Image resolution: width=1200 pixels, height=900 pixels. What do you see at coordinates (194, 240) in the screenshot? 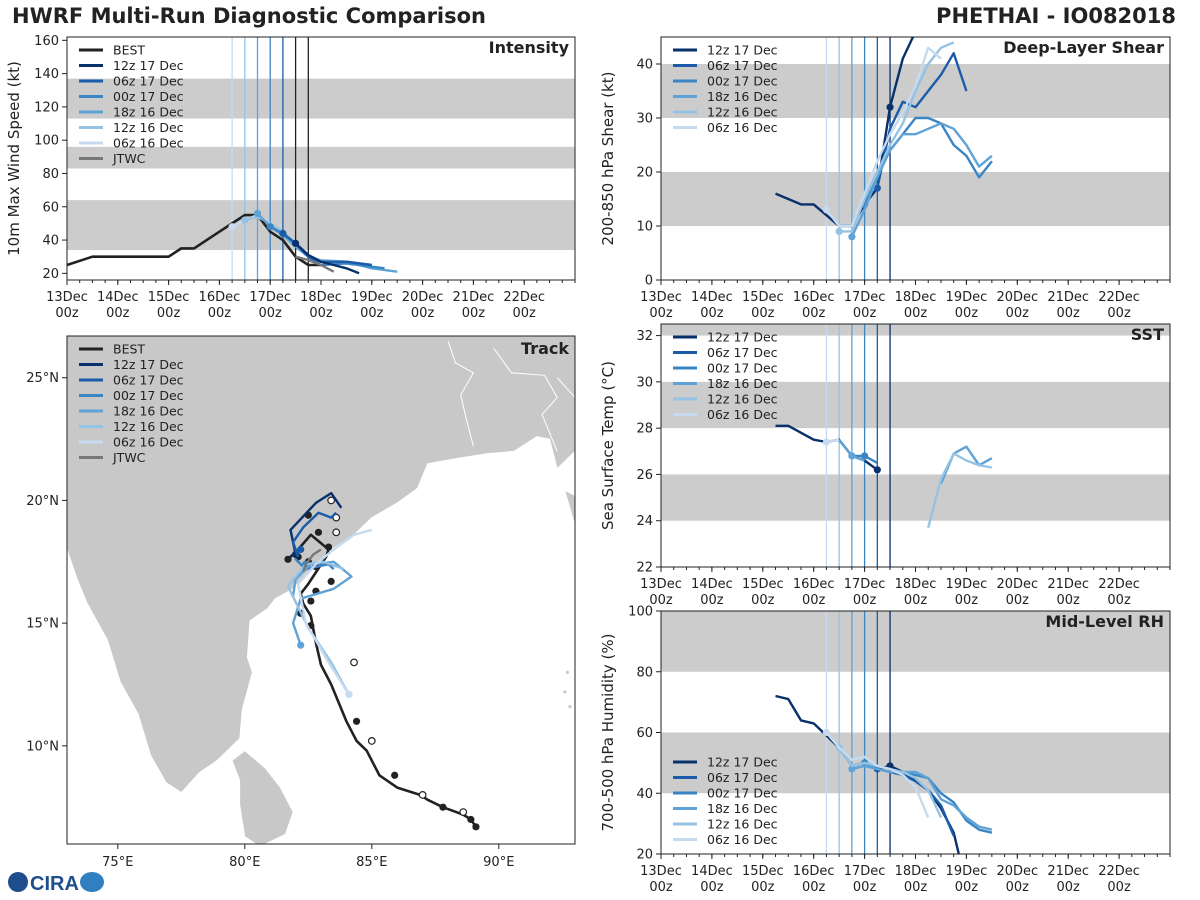
I see `intensity-series-line` at bounding box center [194, 240].